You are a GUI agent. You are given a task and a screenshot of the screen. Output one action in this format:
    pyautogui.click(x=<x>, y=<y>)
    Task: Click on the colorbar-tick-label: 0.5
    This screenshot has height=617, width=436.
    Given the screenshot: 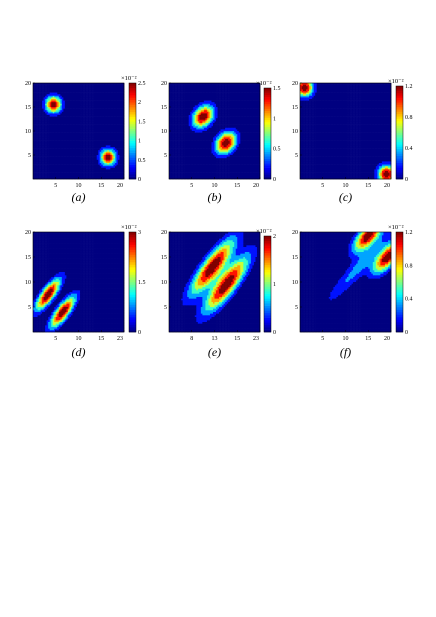 What is the action you would take?
    pyautogui.click(x=142, y=161)
    